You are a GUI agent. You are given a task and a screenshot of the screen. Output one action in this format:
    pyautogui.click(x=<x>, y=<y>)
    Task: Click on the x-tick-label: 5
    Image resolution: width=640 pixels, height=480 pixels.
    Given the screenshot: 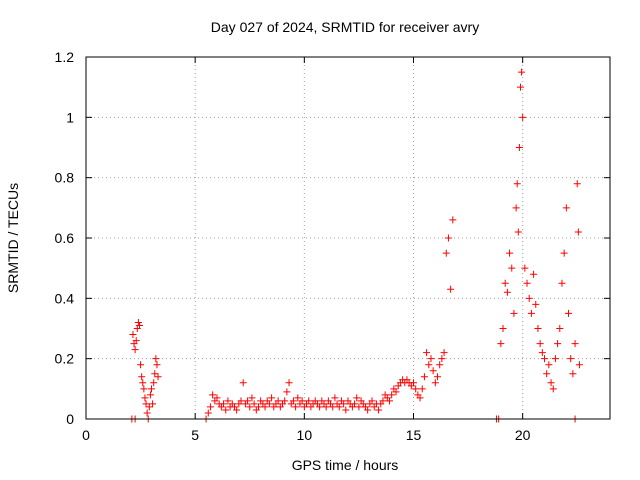 What is the action you would take?
    pyautogui.click(x=195, y=435)
    